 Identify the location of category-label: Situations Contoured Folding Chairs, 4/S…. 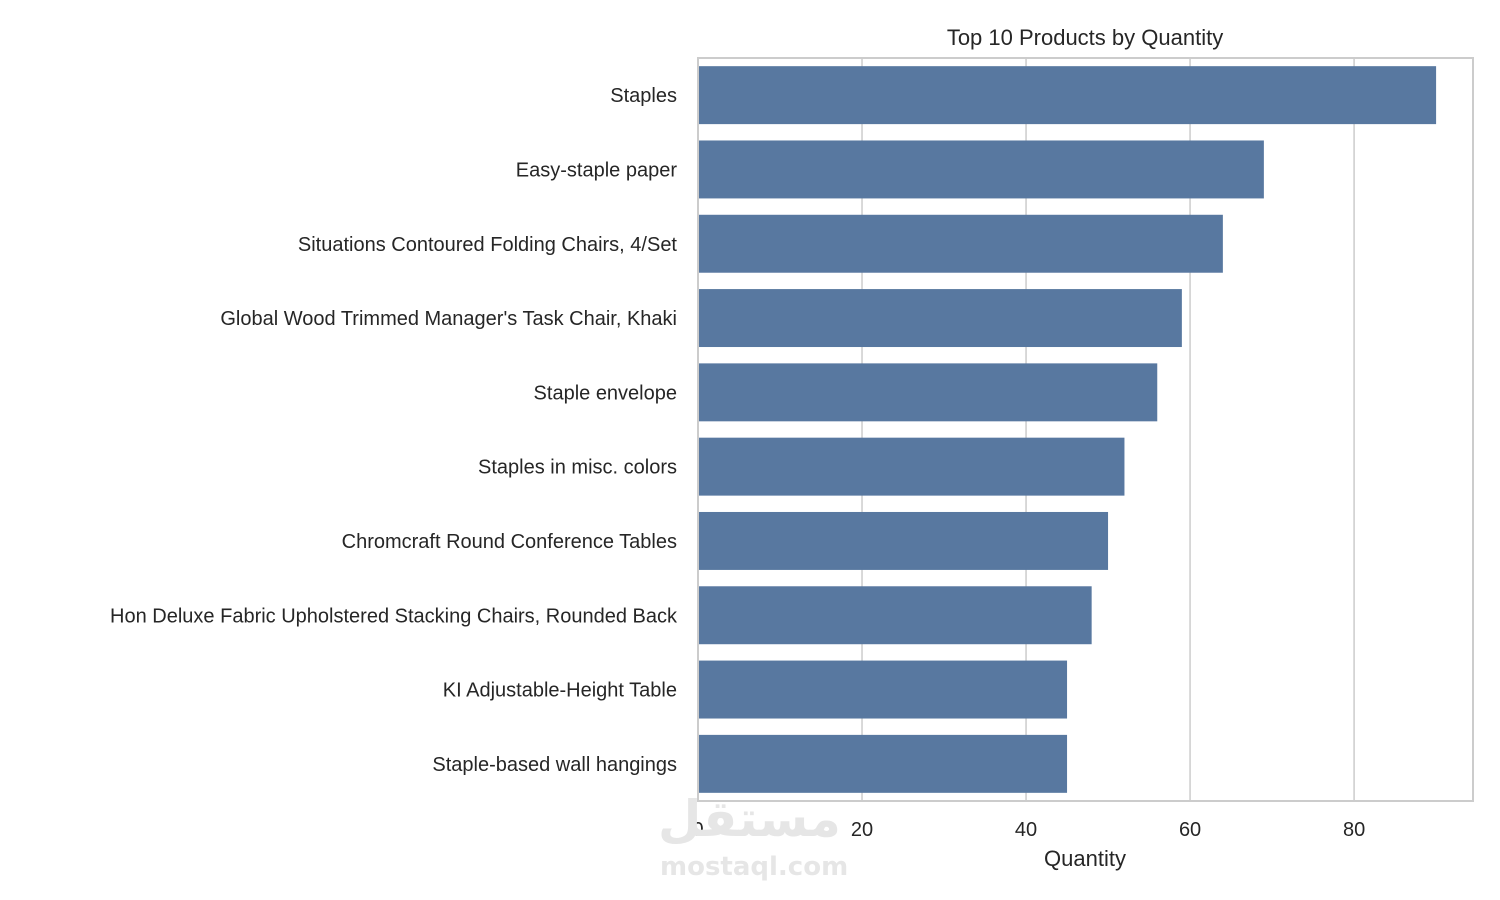
(488, 245).